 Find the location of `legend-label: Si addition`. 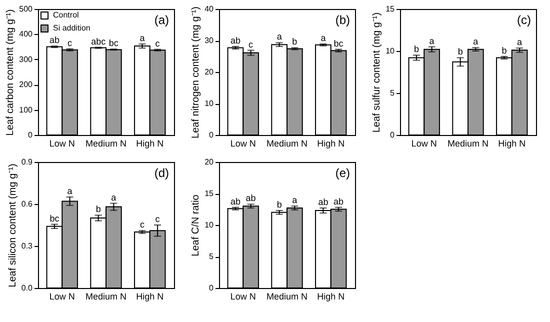

legend-label: Si addition is located at coordinates (71, 28).